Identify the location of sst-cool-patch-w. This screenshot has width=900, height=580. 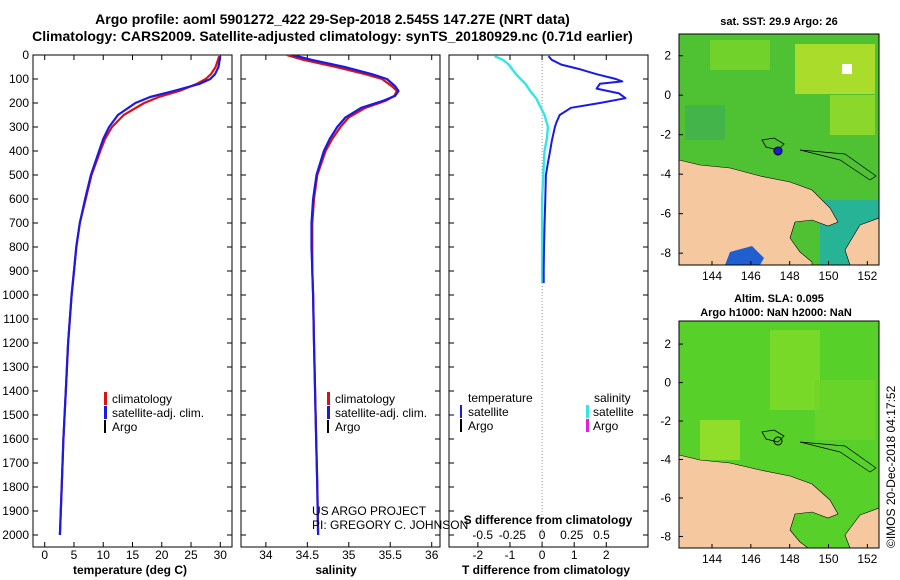
(705, 122).